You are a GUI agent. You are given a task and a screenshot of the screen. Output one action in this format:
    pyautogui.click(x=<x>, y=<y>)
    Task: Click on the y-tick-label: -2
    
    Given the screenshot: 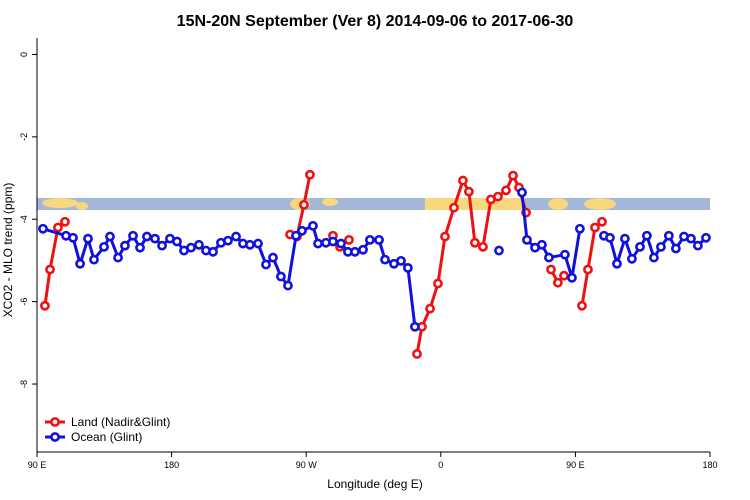 What is the action you would take?
    pyautogui.click(x=24, y=137)
    